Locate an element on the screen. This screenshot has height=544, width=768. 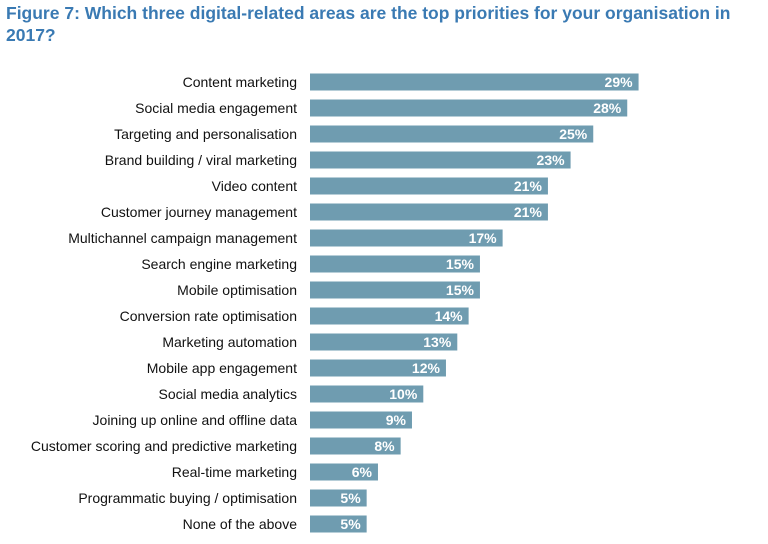
category-label: Marketing automation is located at coordinates (229, 342).